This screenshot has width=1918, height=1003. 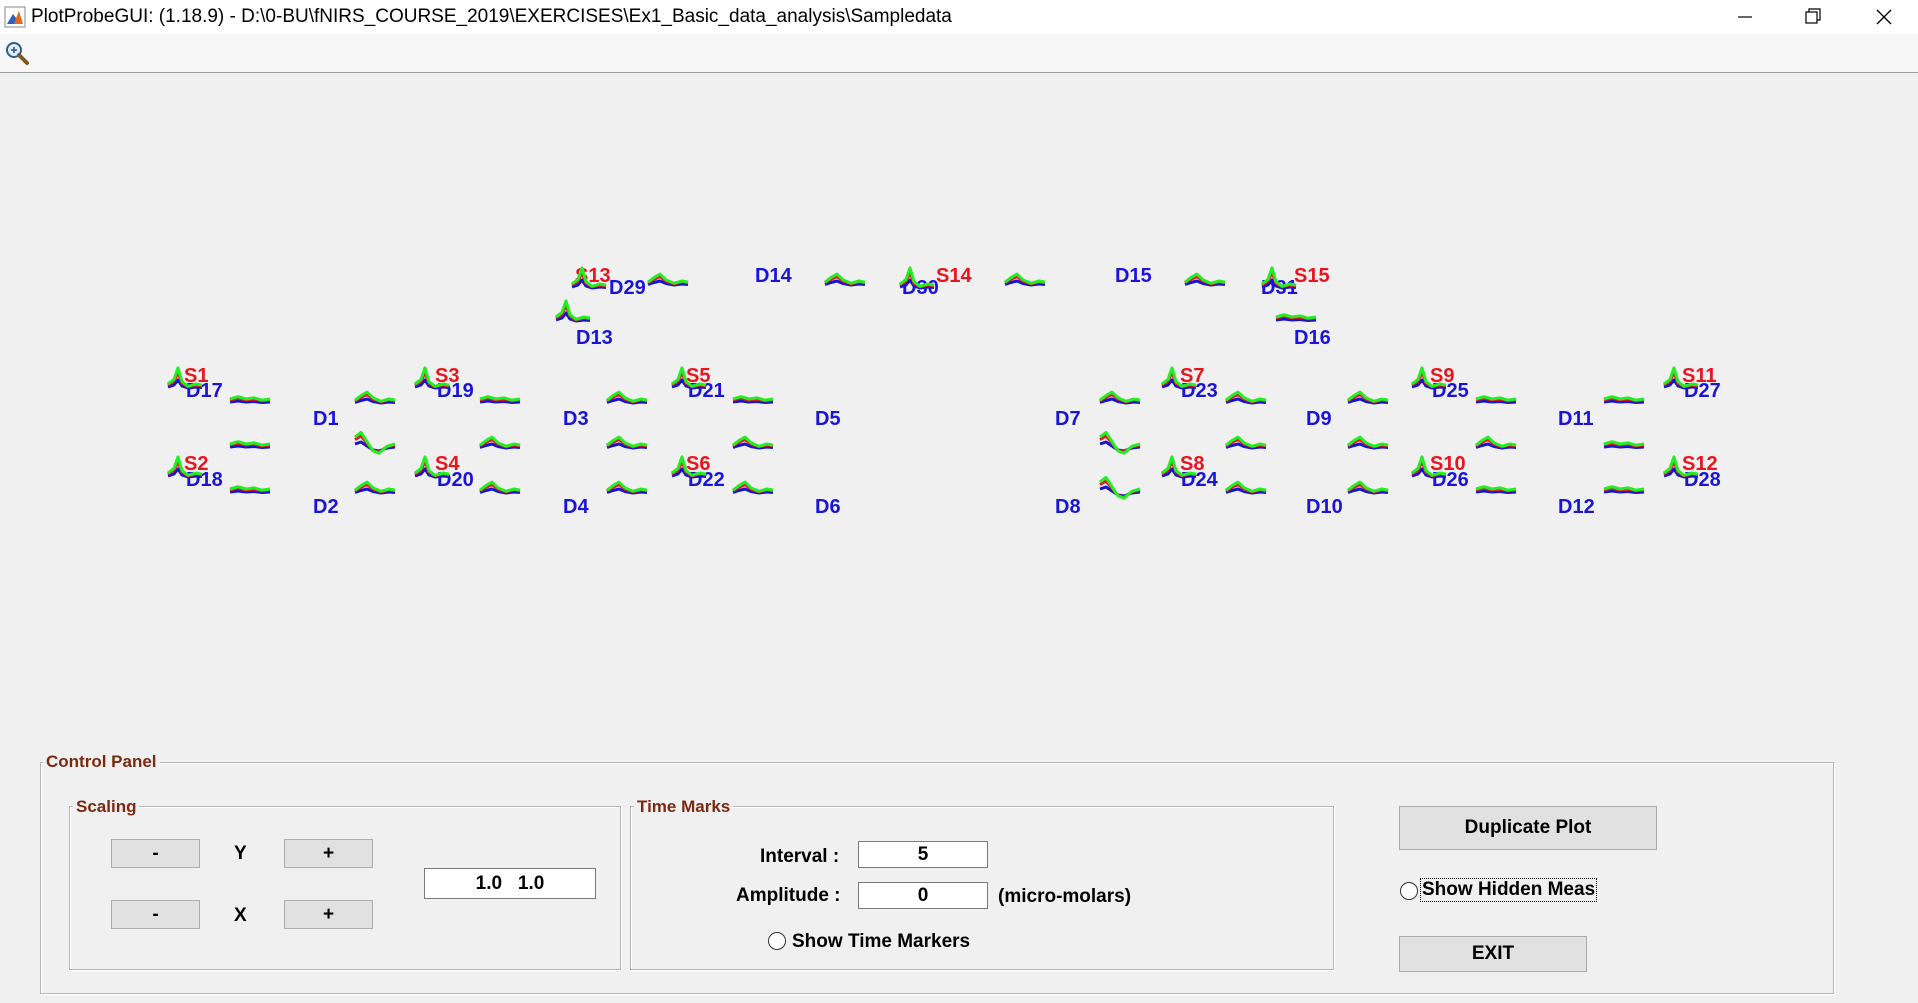 What do you see at coordinates (1409, 891) in the screenshot?
I see `show-hidden-meas-radio` at bounding box center [1409, 891].